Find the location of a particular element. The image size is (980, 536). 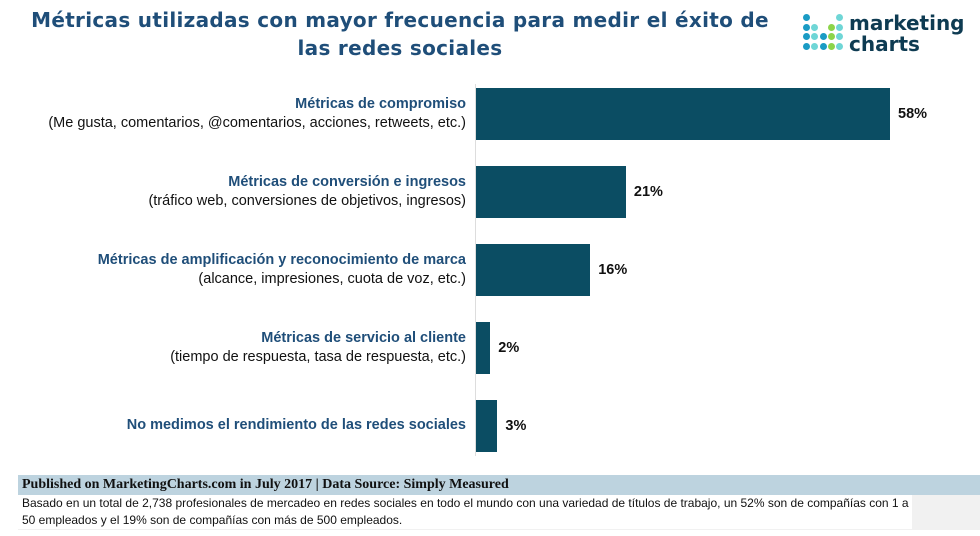

category-title: Métricas de servicio al cliente is located at coordinates (363, 338).